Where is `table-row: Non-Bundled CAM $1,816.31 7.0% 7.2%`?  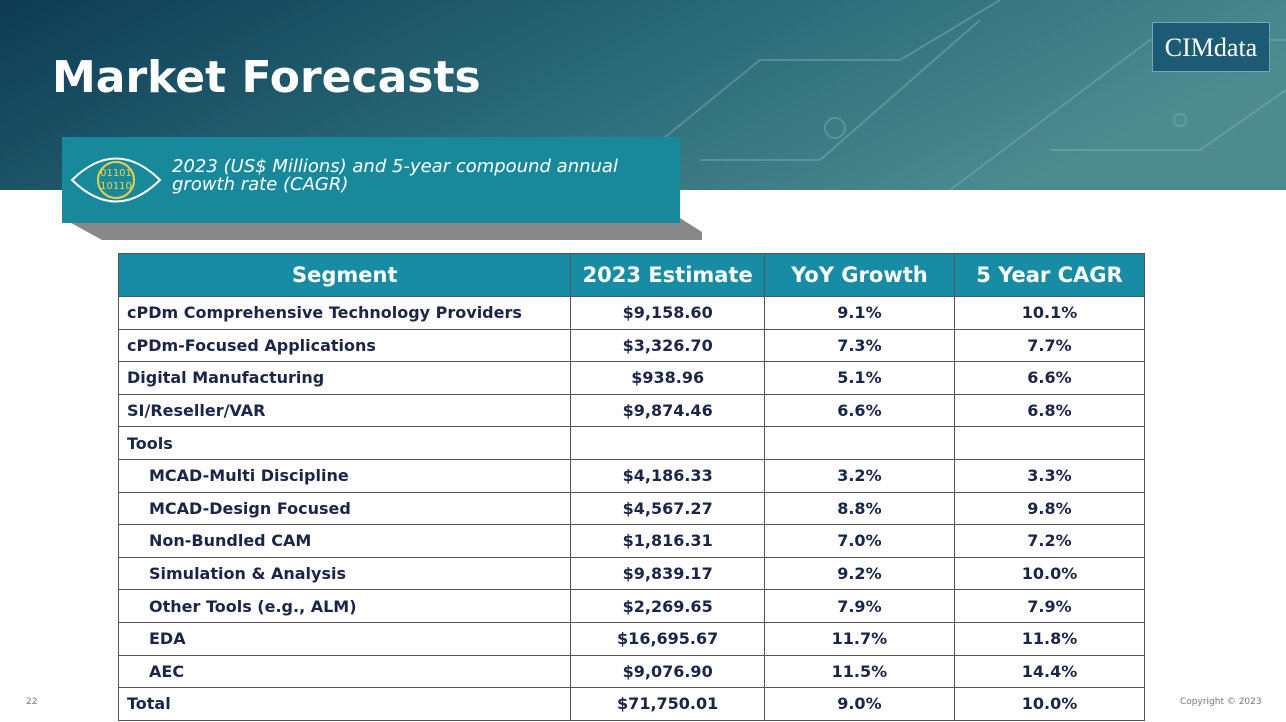
table-row: Non-Bundled CAM $1,816.31 7.0% 7.2% is located at coordinates (631, 541).